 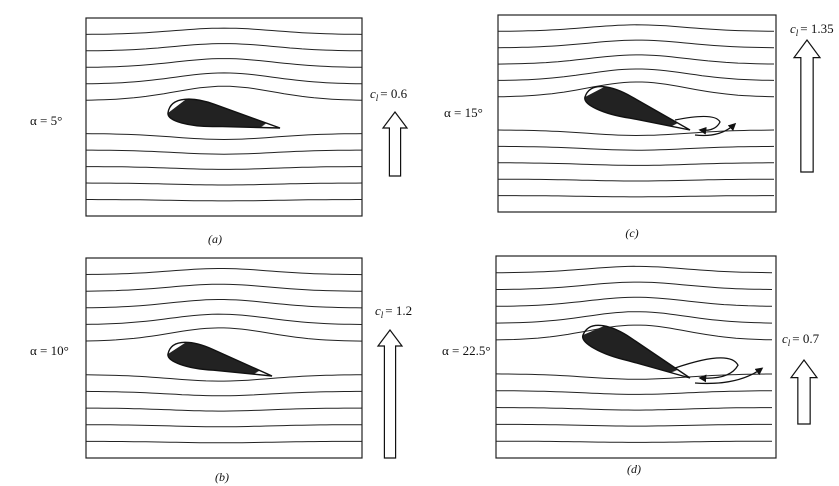 I want to click on angle-label: α = 15°, so click(x=463, y=112).